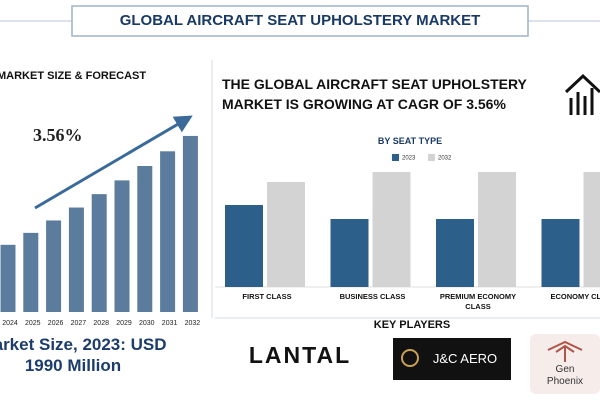 The width and height of the screenshot is (600, 400). I want to click on section-title: MARKET SIZE & FORECAST, so click(73, 76).